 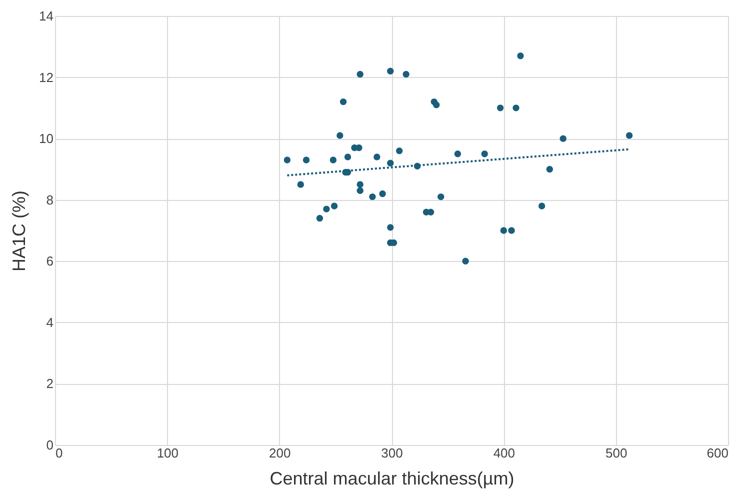 What do you see at coordinates (19, 231) in the screenshot?
I see `y-axis-title: HA1C (%)` at bounding box center [19, 231].